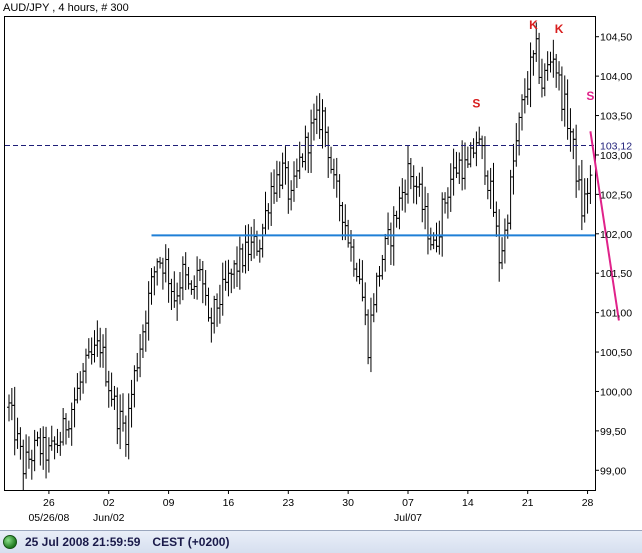 This screenshot has height=553, width=642. I want to click on x-tick-sublabel: 05/26/08, so click(48, 518).